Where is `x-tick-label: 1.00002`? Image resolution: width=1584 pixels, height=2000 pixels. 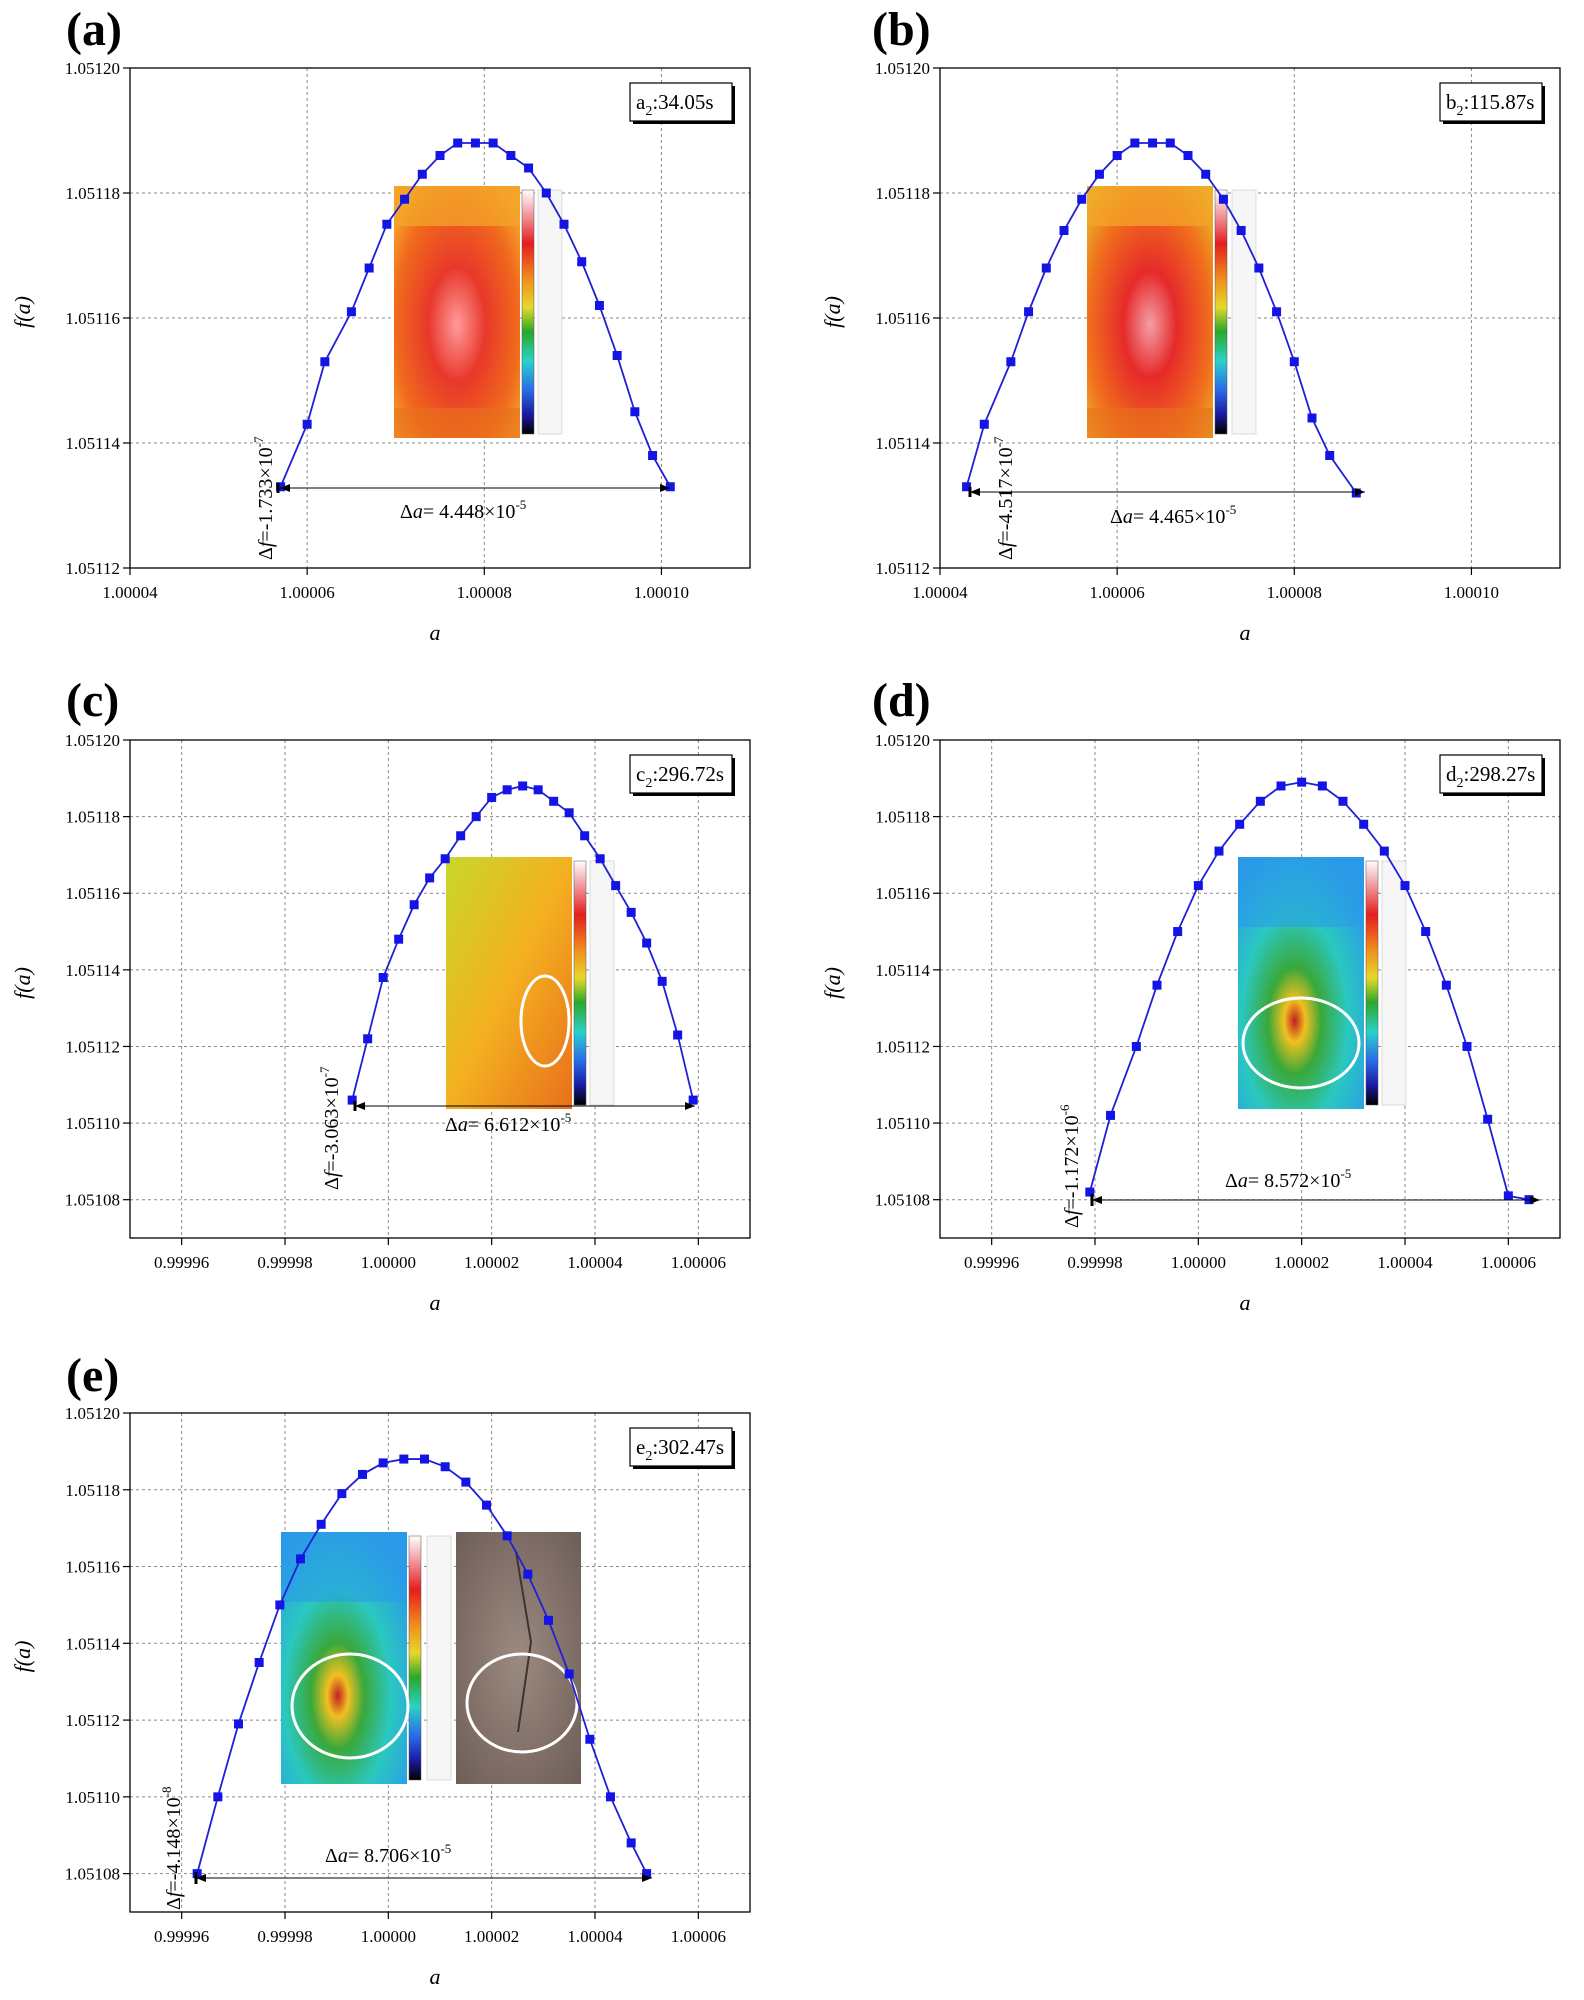 x-tick-label: 1.00002 is located at coordinates (491, 1936).